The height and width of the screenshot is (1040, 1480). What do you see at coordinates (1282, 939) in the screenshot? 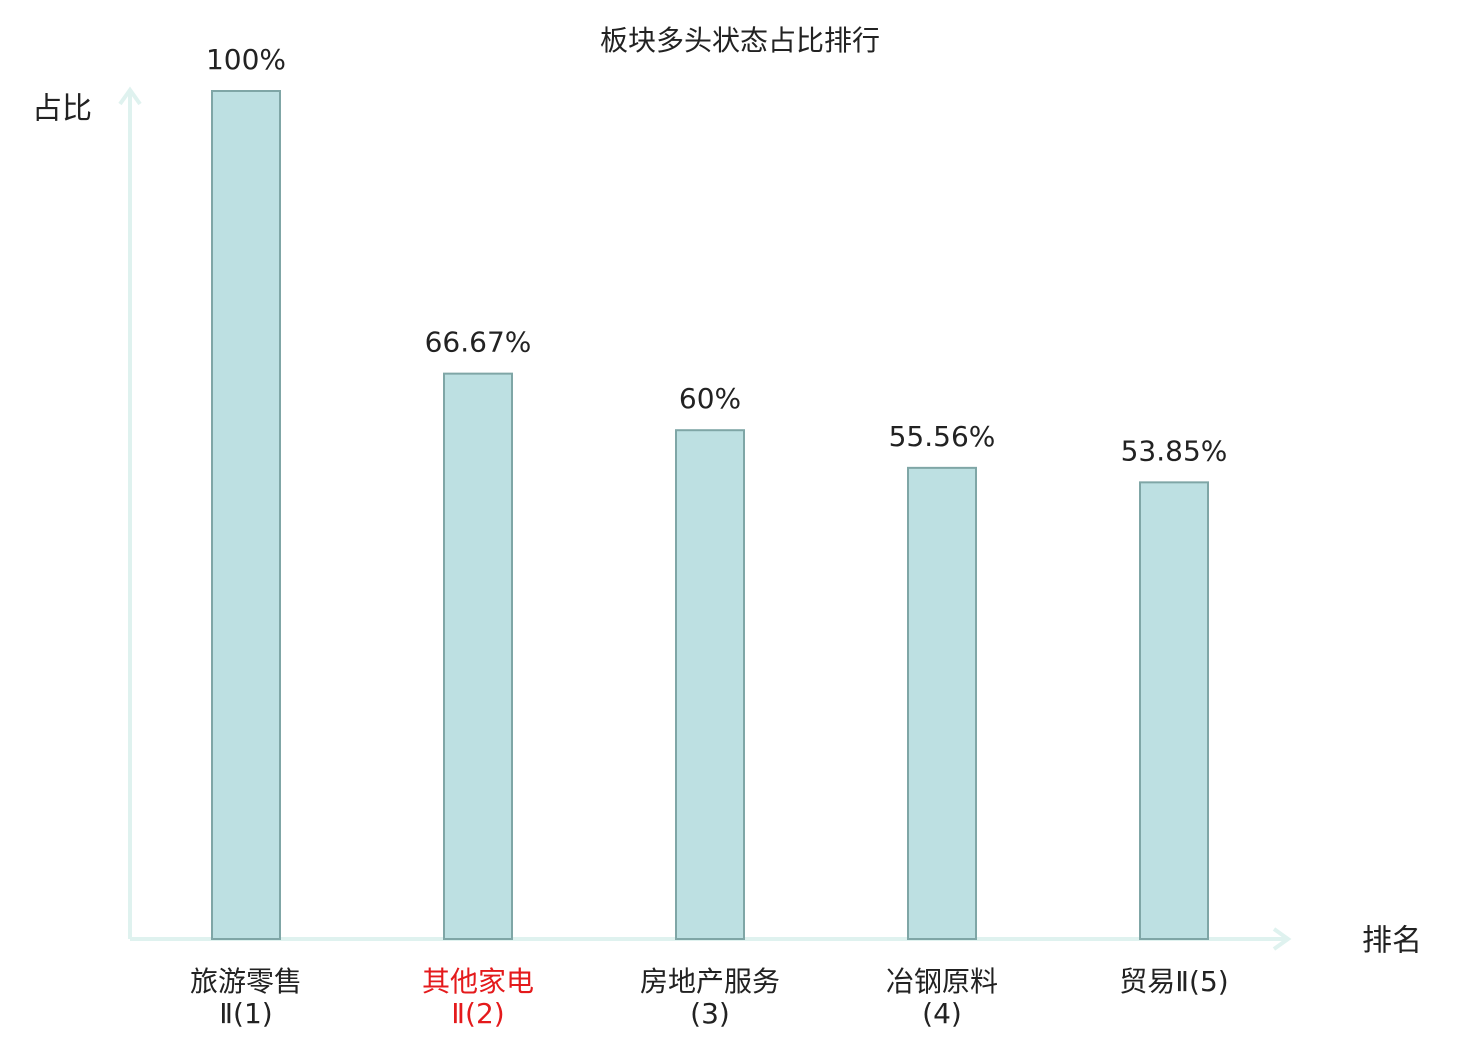
I see `x-arrow` at bounding box center [1282, 939].